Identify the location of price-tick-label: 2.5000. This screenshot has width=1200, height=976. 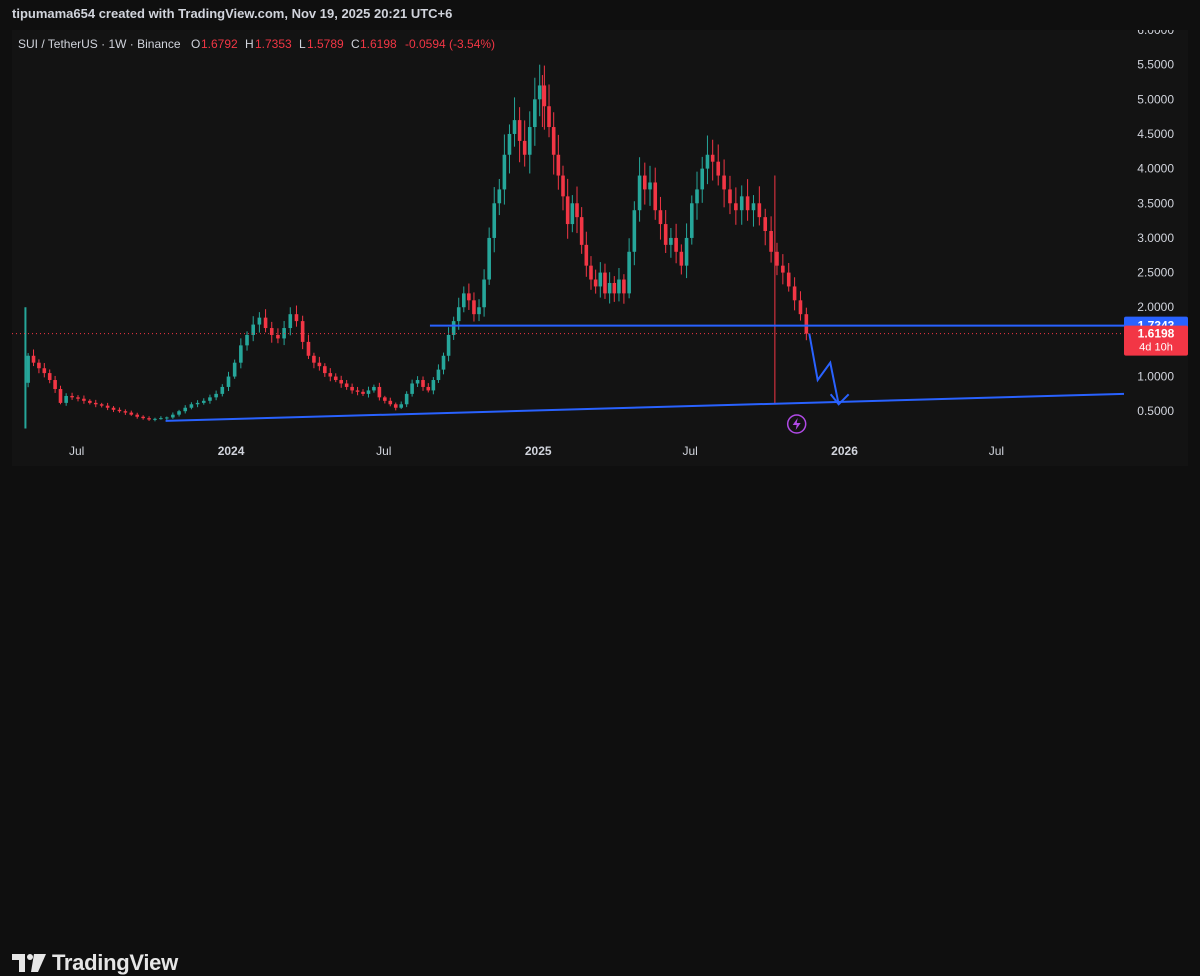
(1155, 273).